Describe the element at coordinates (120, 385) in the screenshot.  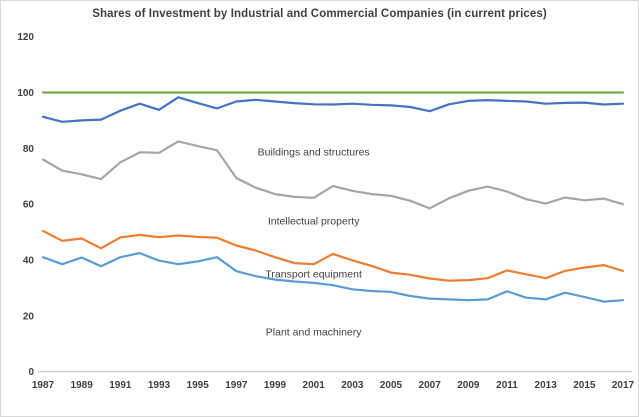
I see `x-tick-label: 1991` at that location.